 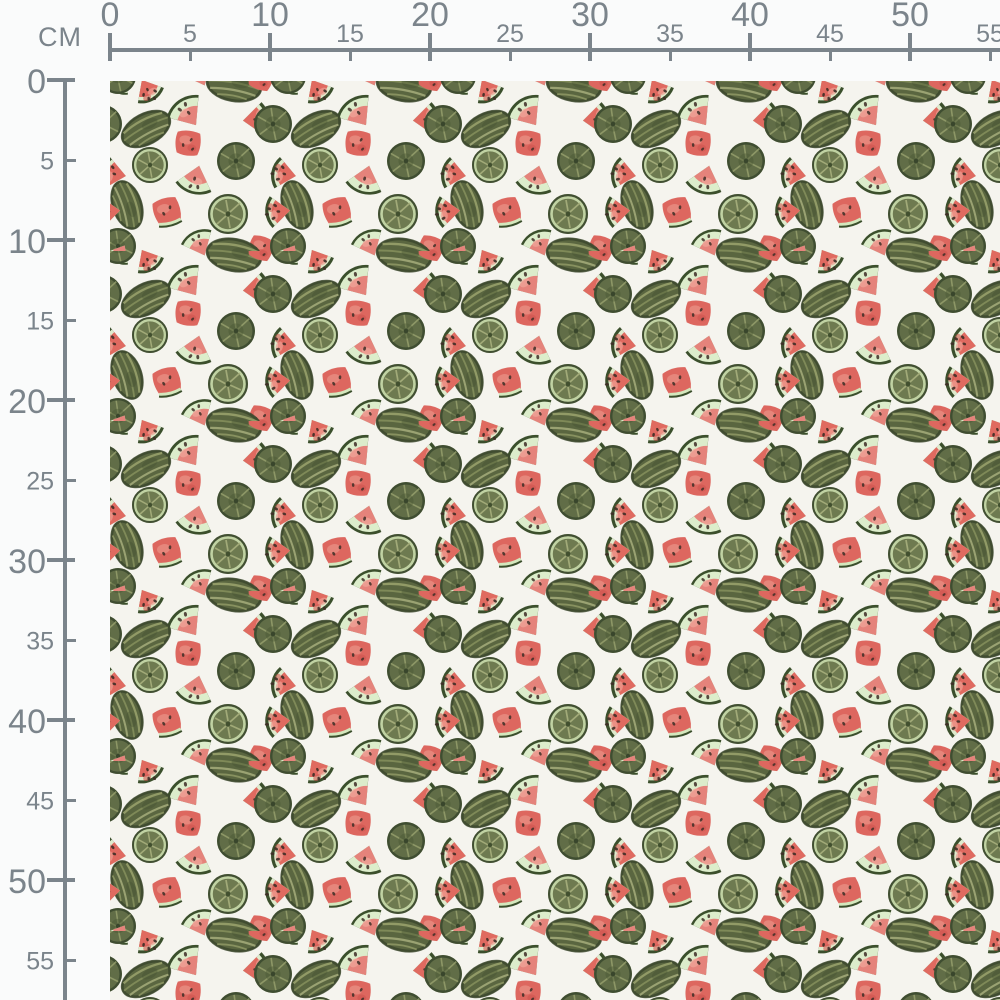 I want to click on vertical-ruler-line, so click(x=65, y=539).